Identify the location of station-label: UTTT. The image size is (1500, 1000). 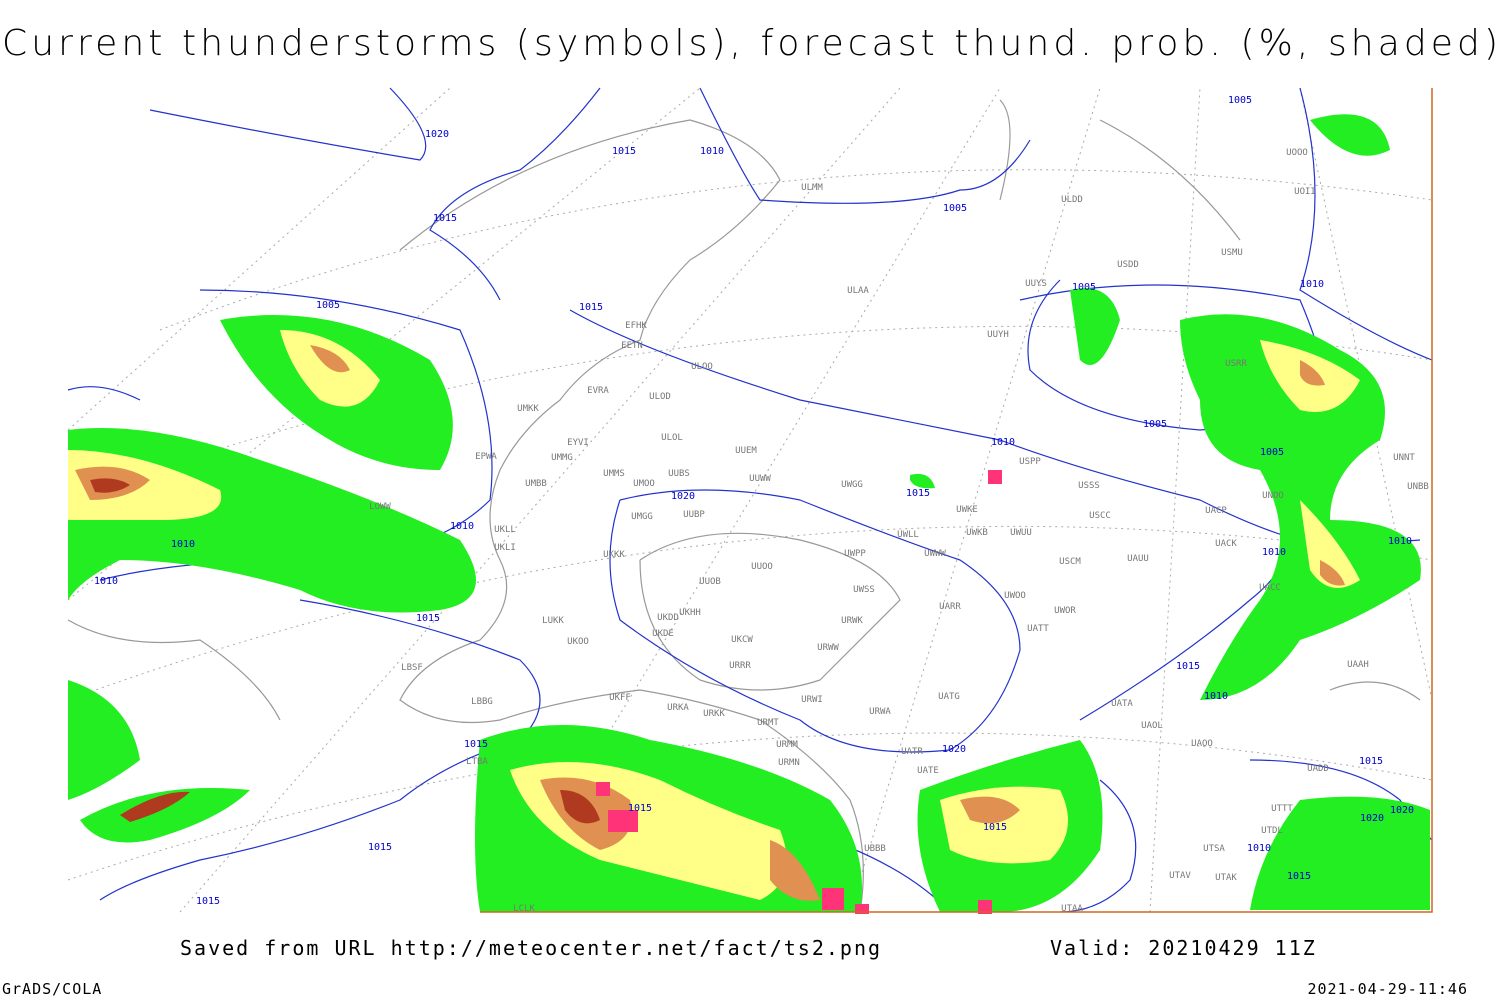
(1282, 809).